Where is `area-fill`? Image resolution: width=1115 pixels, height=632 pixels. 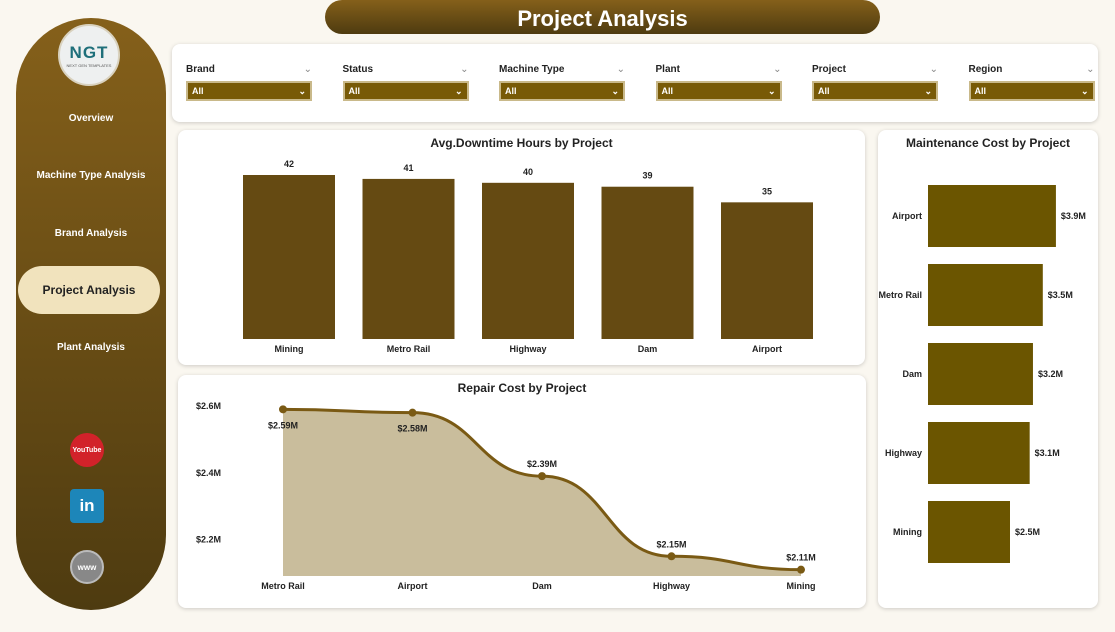 area-fill is located at coordinates (542, 492).